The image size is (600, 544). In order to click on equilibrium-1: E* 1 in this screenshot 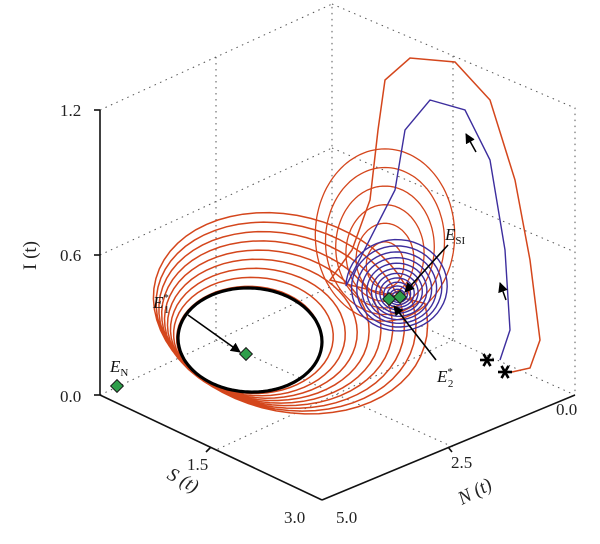, I will do `click(203, 327)`.